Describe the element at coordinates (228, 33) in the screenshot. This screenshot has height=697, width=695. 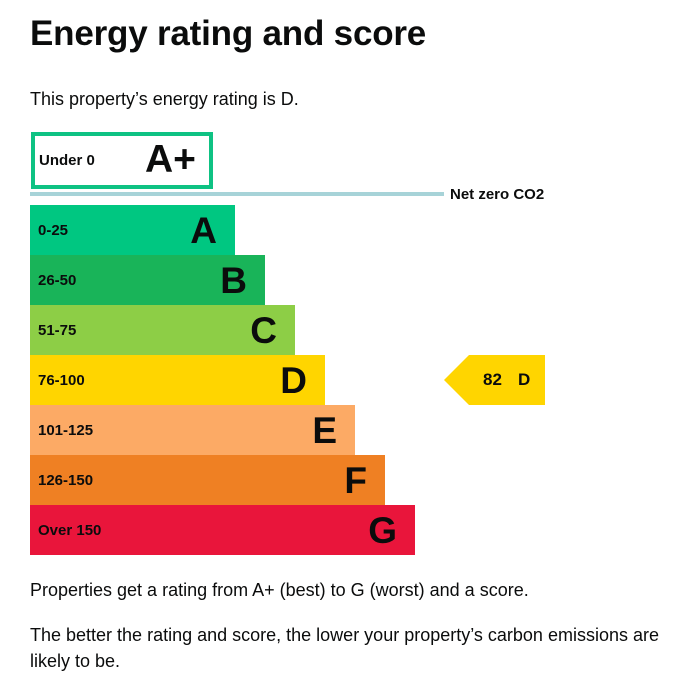
I see `page-title: Energy rating and score` at that location.